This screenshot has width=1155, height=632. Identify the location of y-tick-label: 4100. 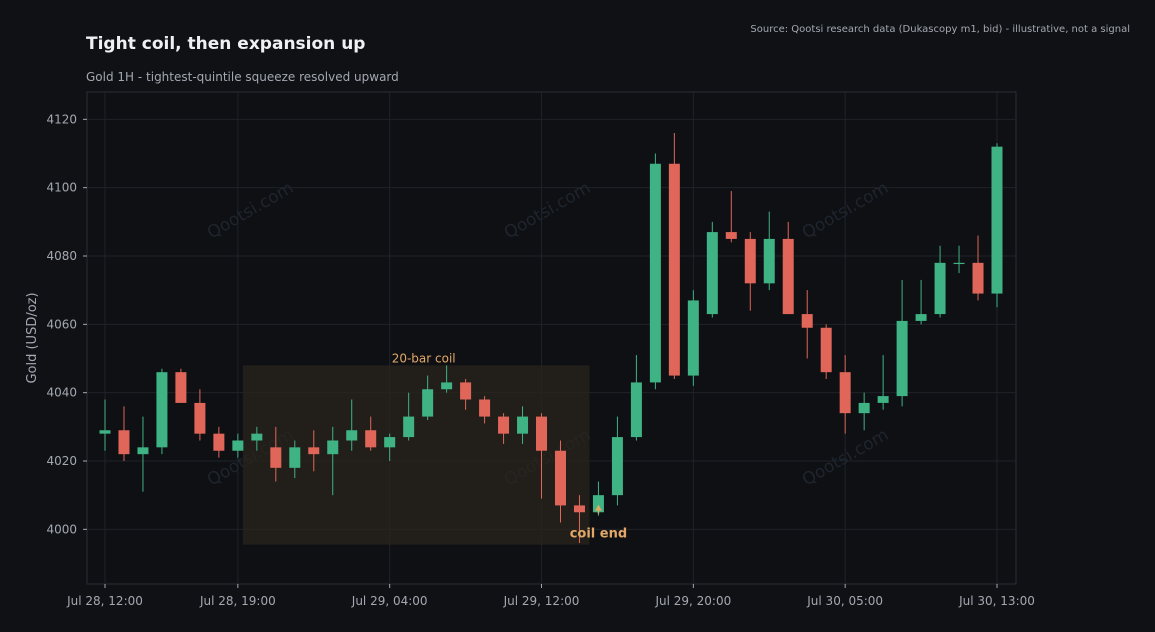
(61, 188).